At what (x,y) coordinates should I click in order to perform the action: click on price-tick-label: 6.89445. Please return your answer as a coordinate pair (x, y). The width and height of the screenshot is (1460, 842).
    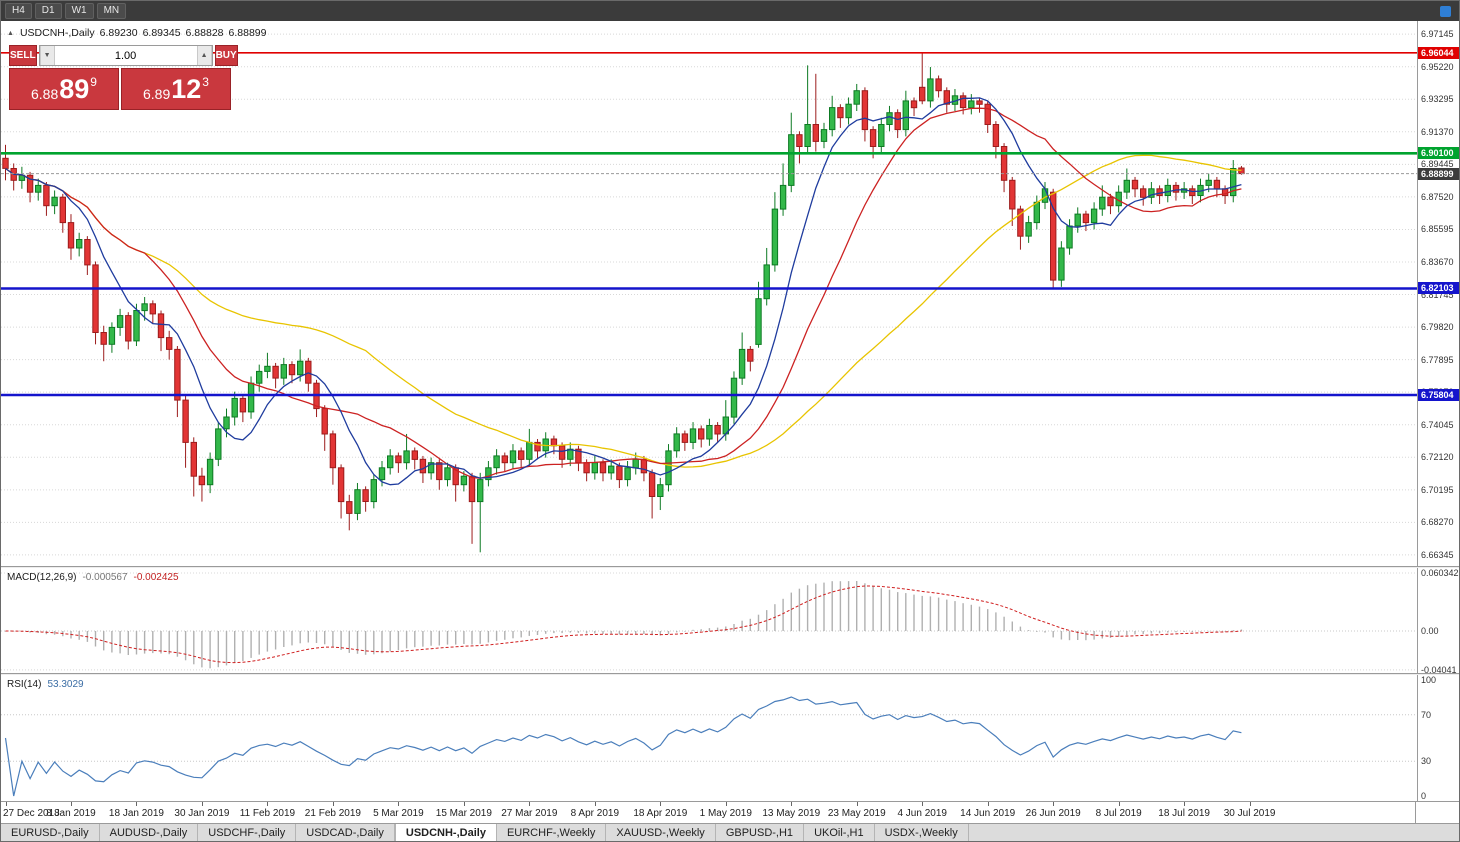
    Looking at the image, I should click on (1437, 164).